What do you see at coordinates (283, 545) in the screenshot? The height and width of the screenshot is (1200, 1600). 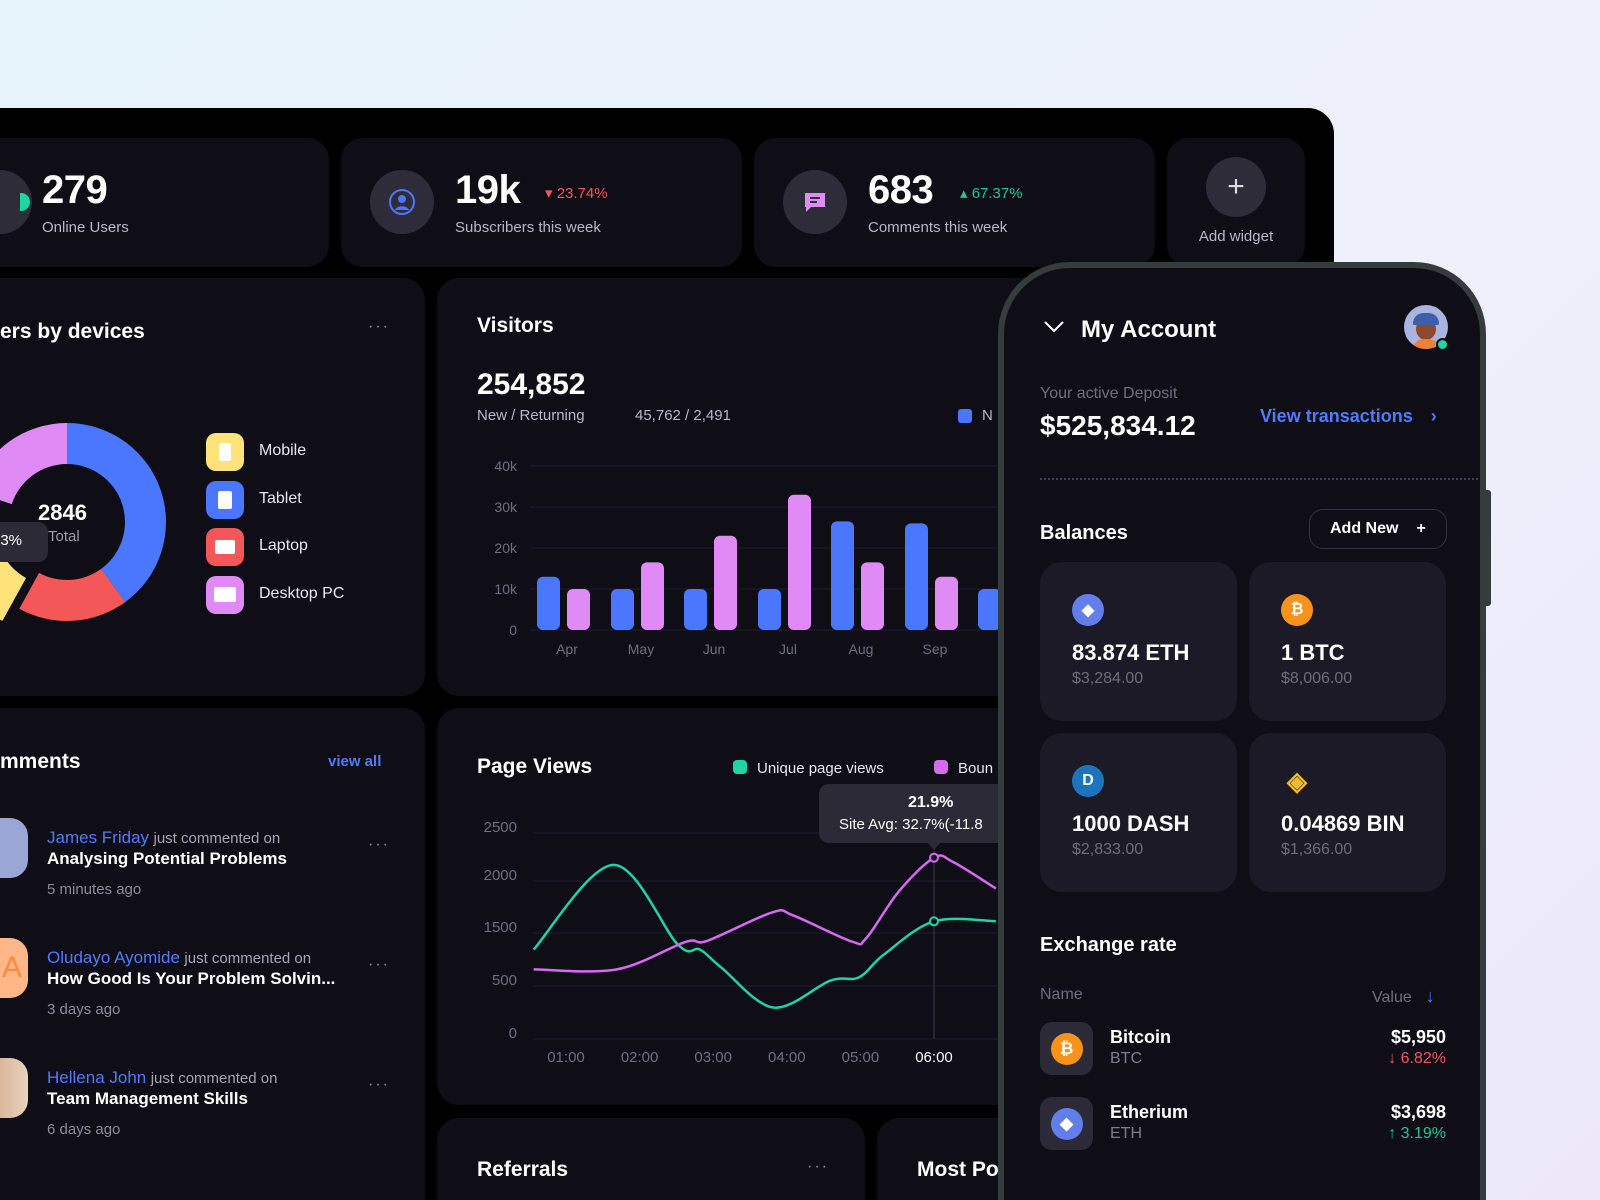 I see `legend-label-2: Laptop` at bounding box center [283, 545].